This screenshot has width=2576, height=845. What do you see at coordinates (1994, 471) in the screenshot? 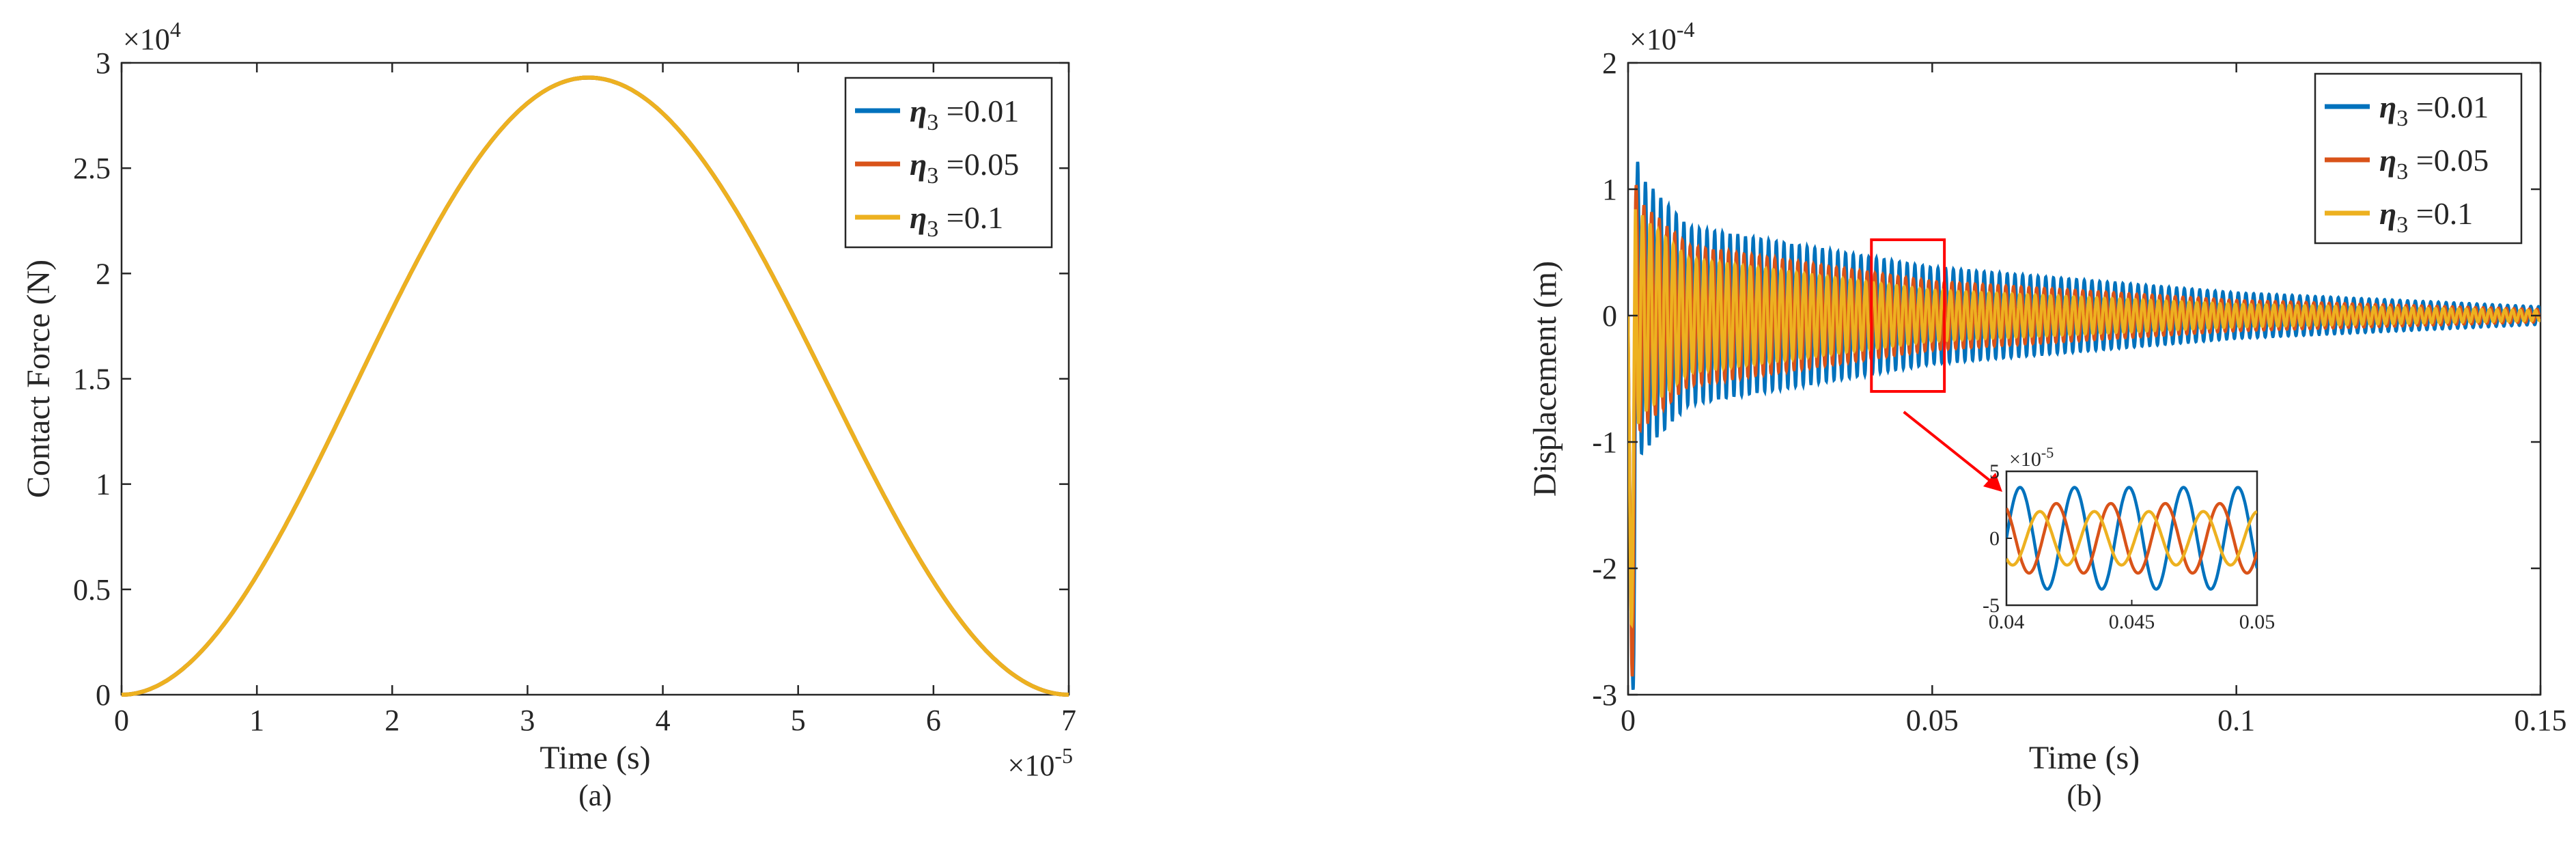
I see `inset-y-tick-label: 5` at bounding box center [1994, 471].